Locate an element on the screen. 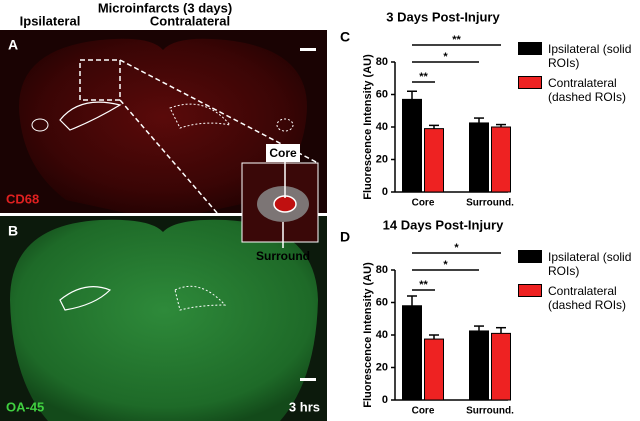 The image size is (640, 421). panel-label: B is located at coordinates (13, 231).